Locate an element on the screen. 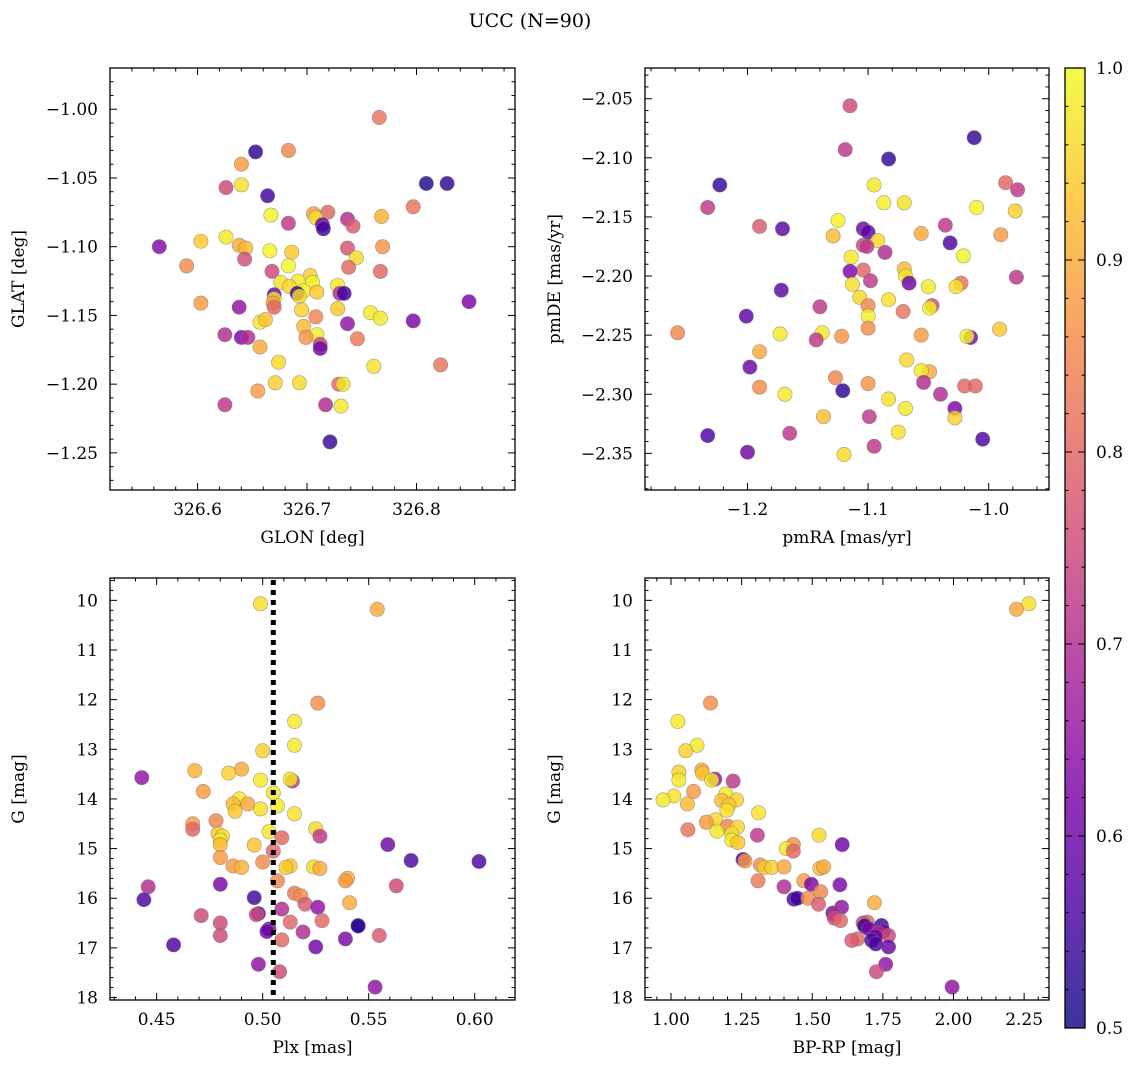 This screenshot has width=1136, height=1067. colorbar-tick-label: 0.5 is located at coordinates (1109, 1029).